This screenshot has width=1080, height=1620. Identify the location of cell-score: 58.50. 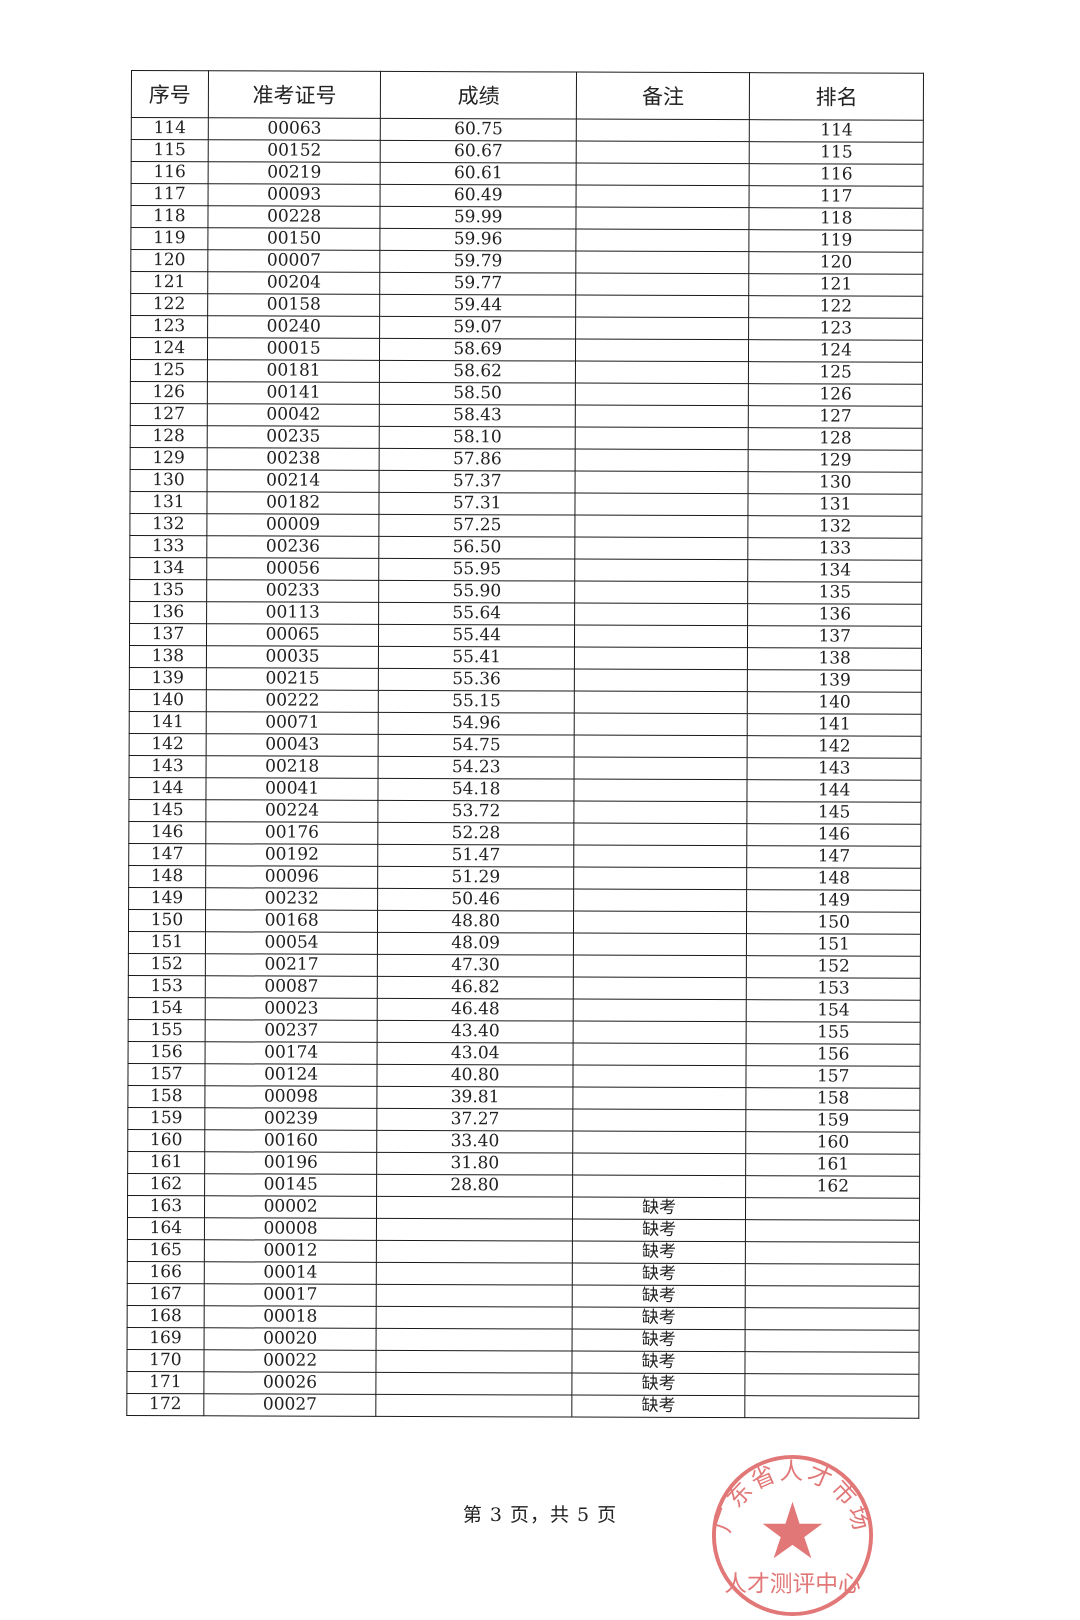
(477, 394).